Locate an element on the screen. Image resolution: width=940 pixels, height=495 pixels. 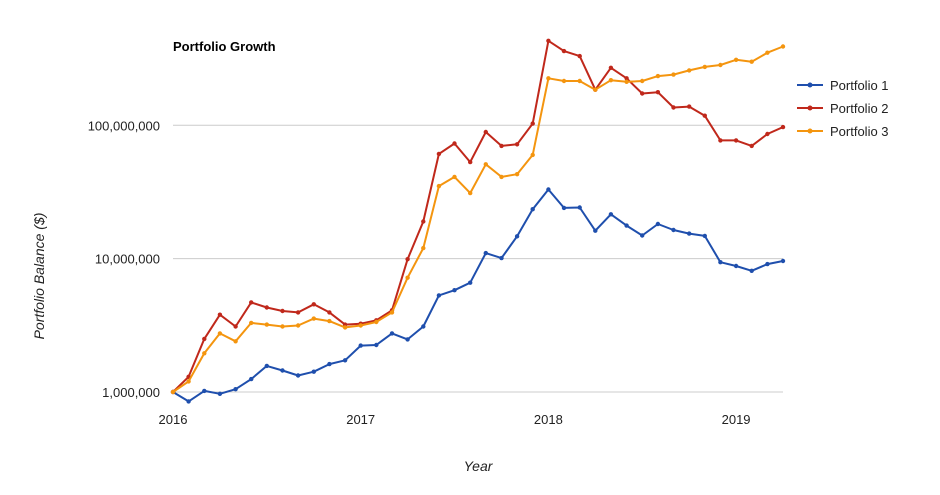
y-tick-label-2: 100,000,000 is located at coordinates (124, 125).